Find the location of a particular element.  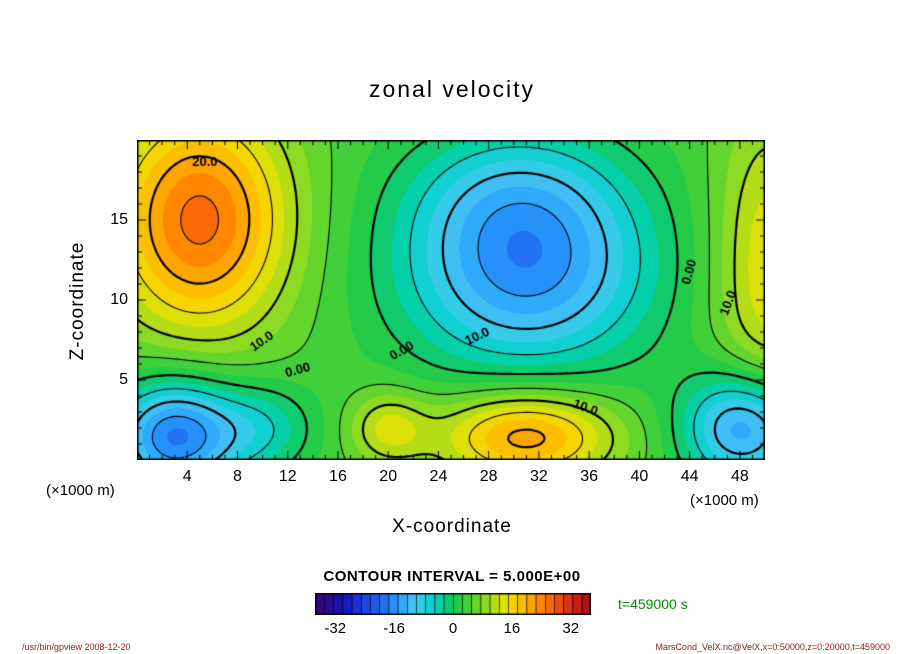

contour-interval-label: CONTOUR INTERVAL = 5.000E+00 is located at coordinates (452, 576).